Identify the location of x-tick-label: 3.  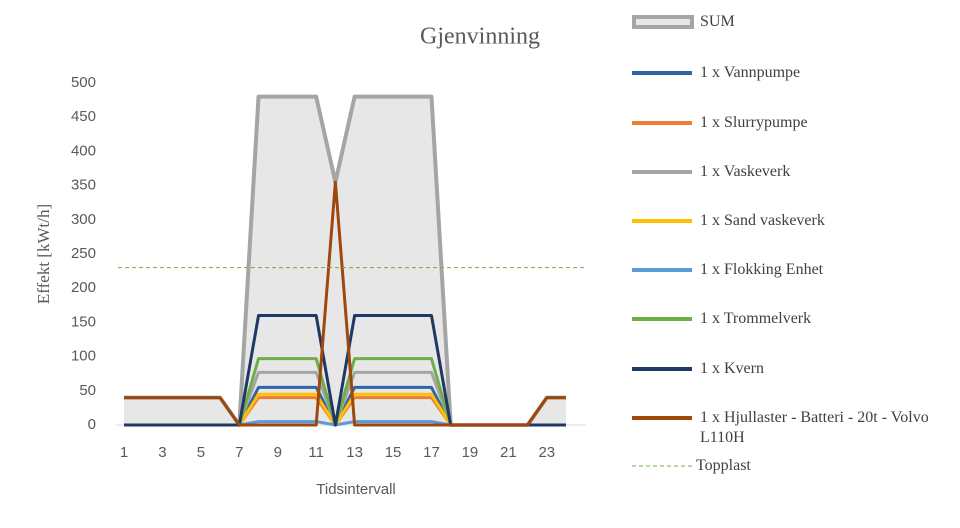
(162, 452).